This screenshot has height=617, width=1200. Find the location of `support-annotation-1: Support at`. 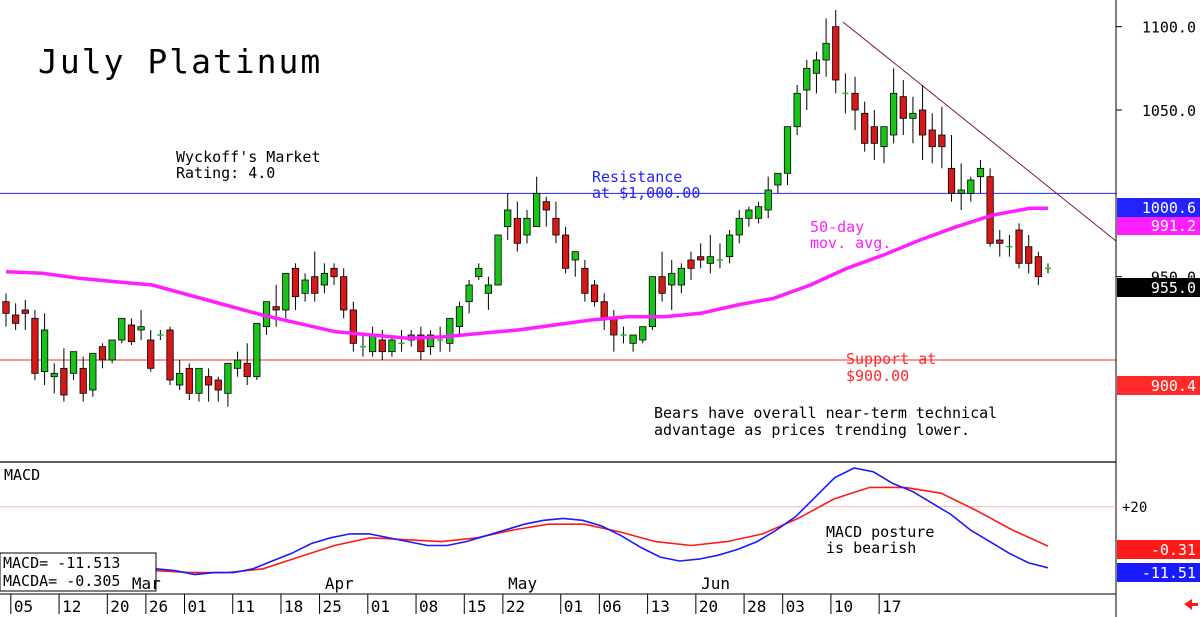

support-annotation-1: Support at is located at coordinates (891, 359).